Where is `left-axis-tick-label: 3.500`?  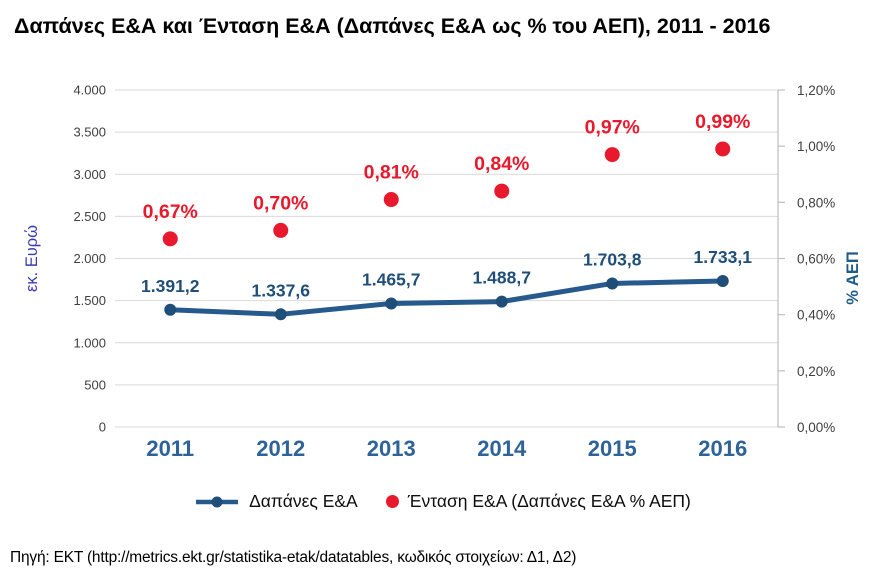 left-axis-tick-label: 3.500 is located at coordinates (89, 132).